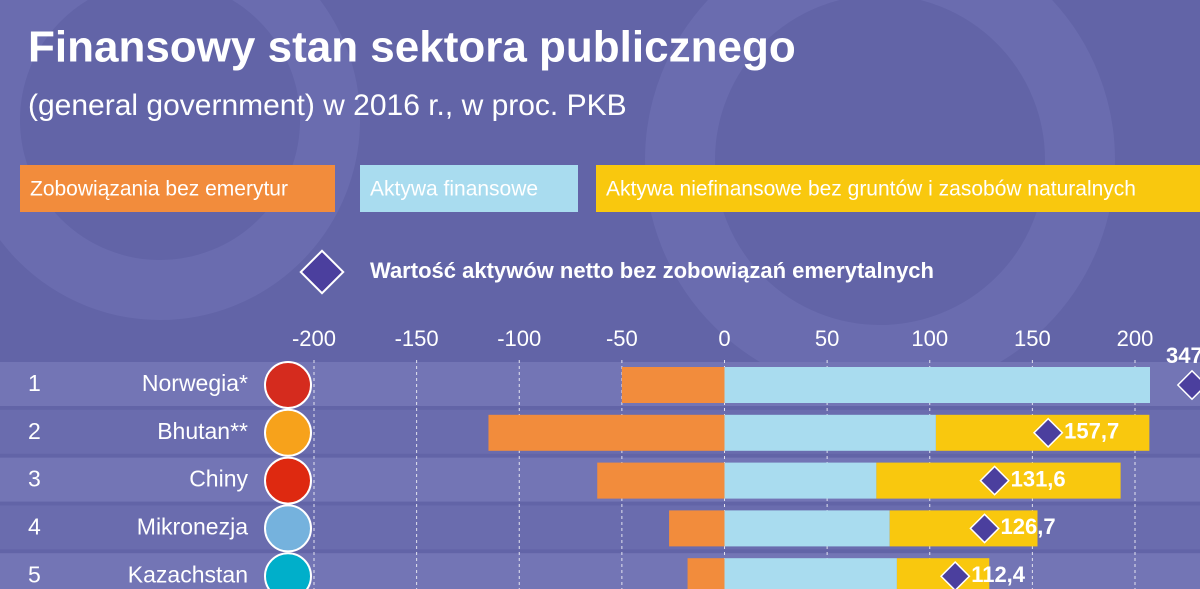 The image size is (1200, 589). What do you see at coordinates (1091, 431) in the screenshot?
I see `value-label: 157,7` at bounding box center [1091, 431].